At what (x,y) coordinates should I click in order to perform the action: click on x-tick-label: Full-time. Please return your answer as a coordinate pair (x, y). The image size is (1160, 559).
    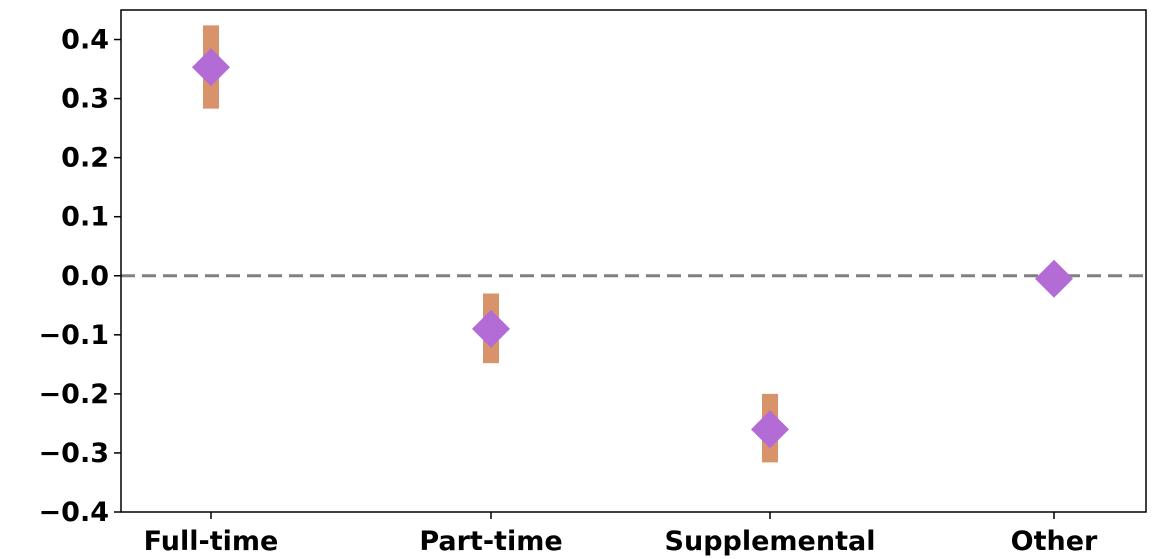
    Looking at the image, I should click on (211, 541).